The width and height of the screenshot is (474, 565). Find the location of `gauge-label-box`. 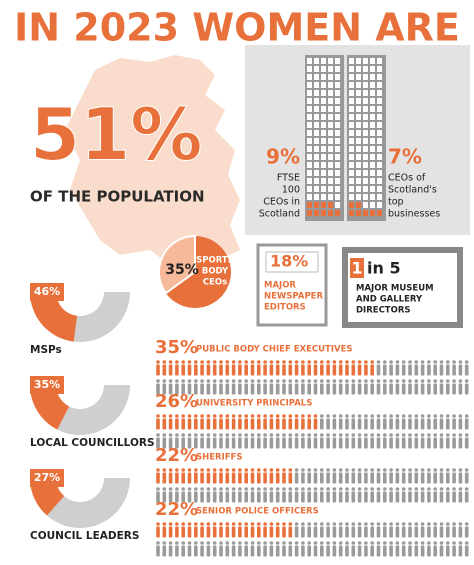

gauge-label-box is located at coordinates (47, 292).